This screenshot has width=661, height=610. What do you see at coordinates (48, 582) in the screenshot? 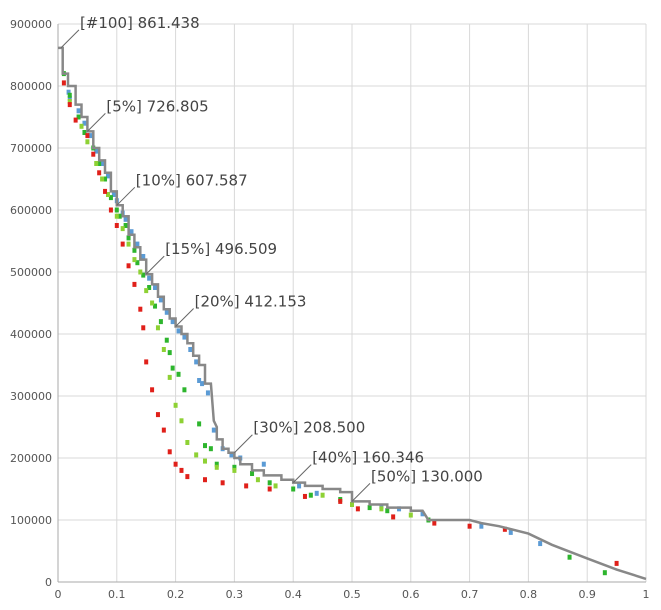
I see `y-tick-label: 0` at bounding box center [48, 582].